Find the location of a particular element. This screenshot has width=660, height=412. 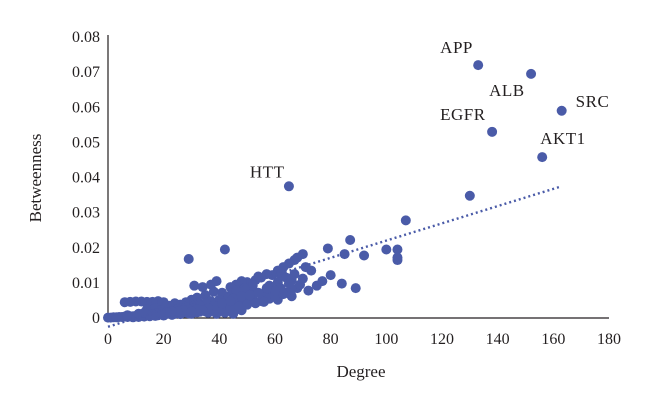

x-tick-label: 20 is located at coordinates (164, 339).